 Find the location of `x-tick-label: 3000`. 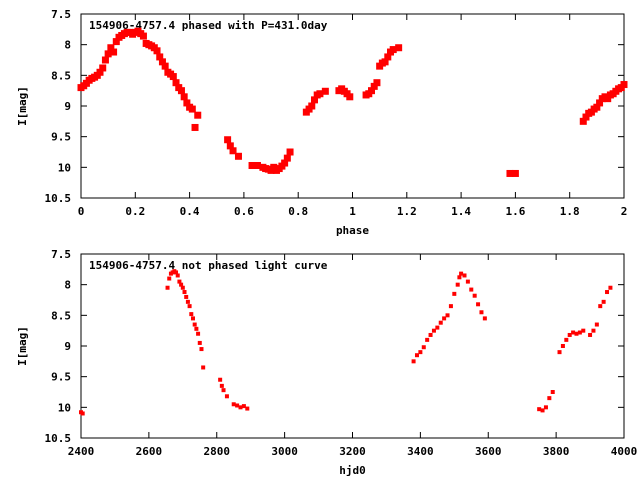

x-tick-label: 3000 is located at coordinates (284, 451).